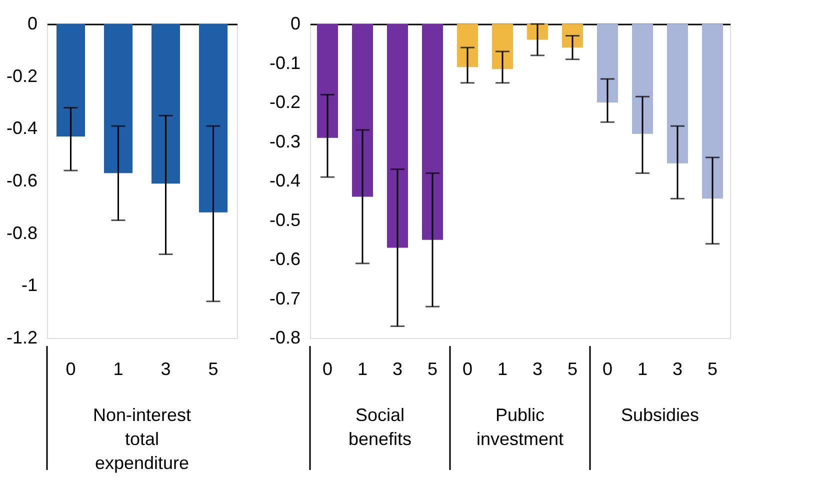 This screenshot has height=482, width=832. What do you see at coordinates (284, 220) in the screenshot?
I see `y-tick-label: -0.5` at bounding box center [284, 220].